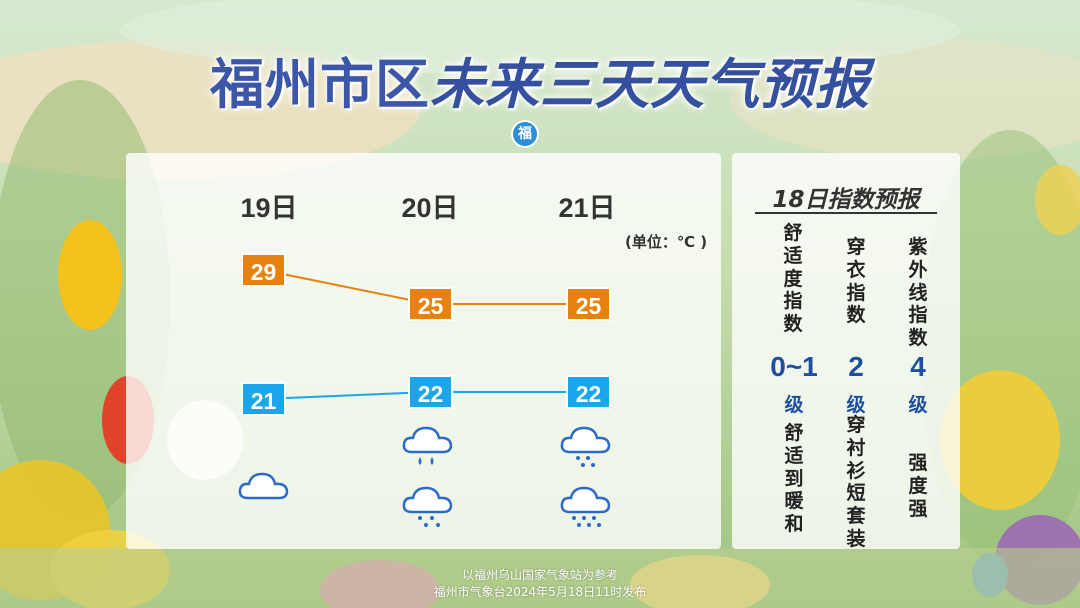 Image resolution: width=1080 pixels, height=608 pixels. Describe the element at coordinates (430, 208) in the screenshot. I see `day-label-2: 20日` at that location.